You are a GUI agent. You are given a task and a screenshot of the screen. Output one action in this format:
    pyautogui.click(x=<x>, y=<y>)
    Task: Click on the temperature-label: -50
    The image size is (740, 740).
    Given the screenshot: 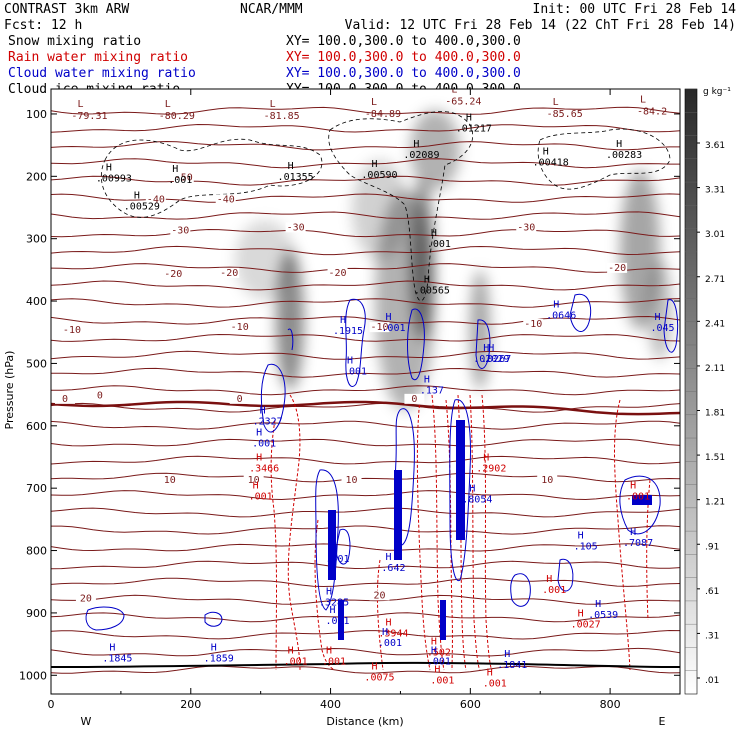 What is the action you would take?
    pyautogui.click(x=184, y=177)
    